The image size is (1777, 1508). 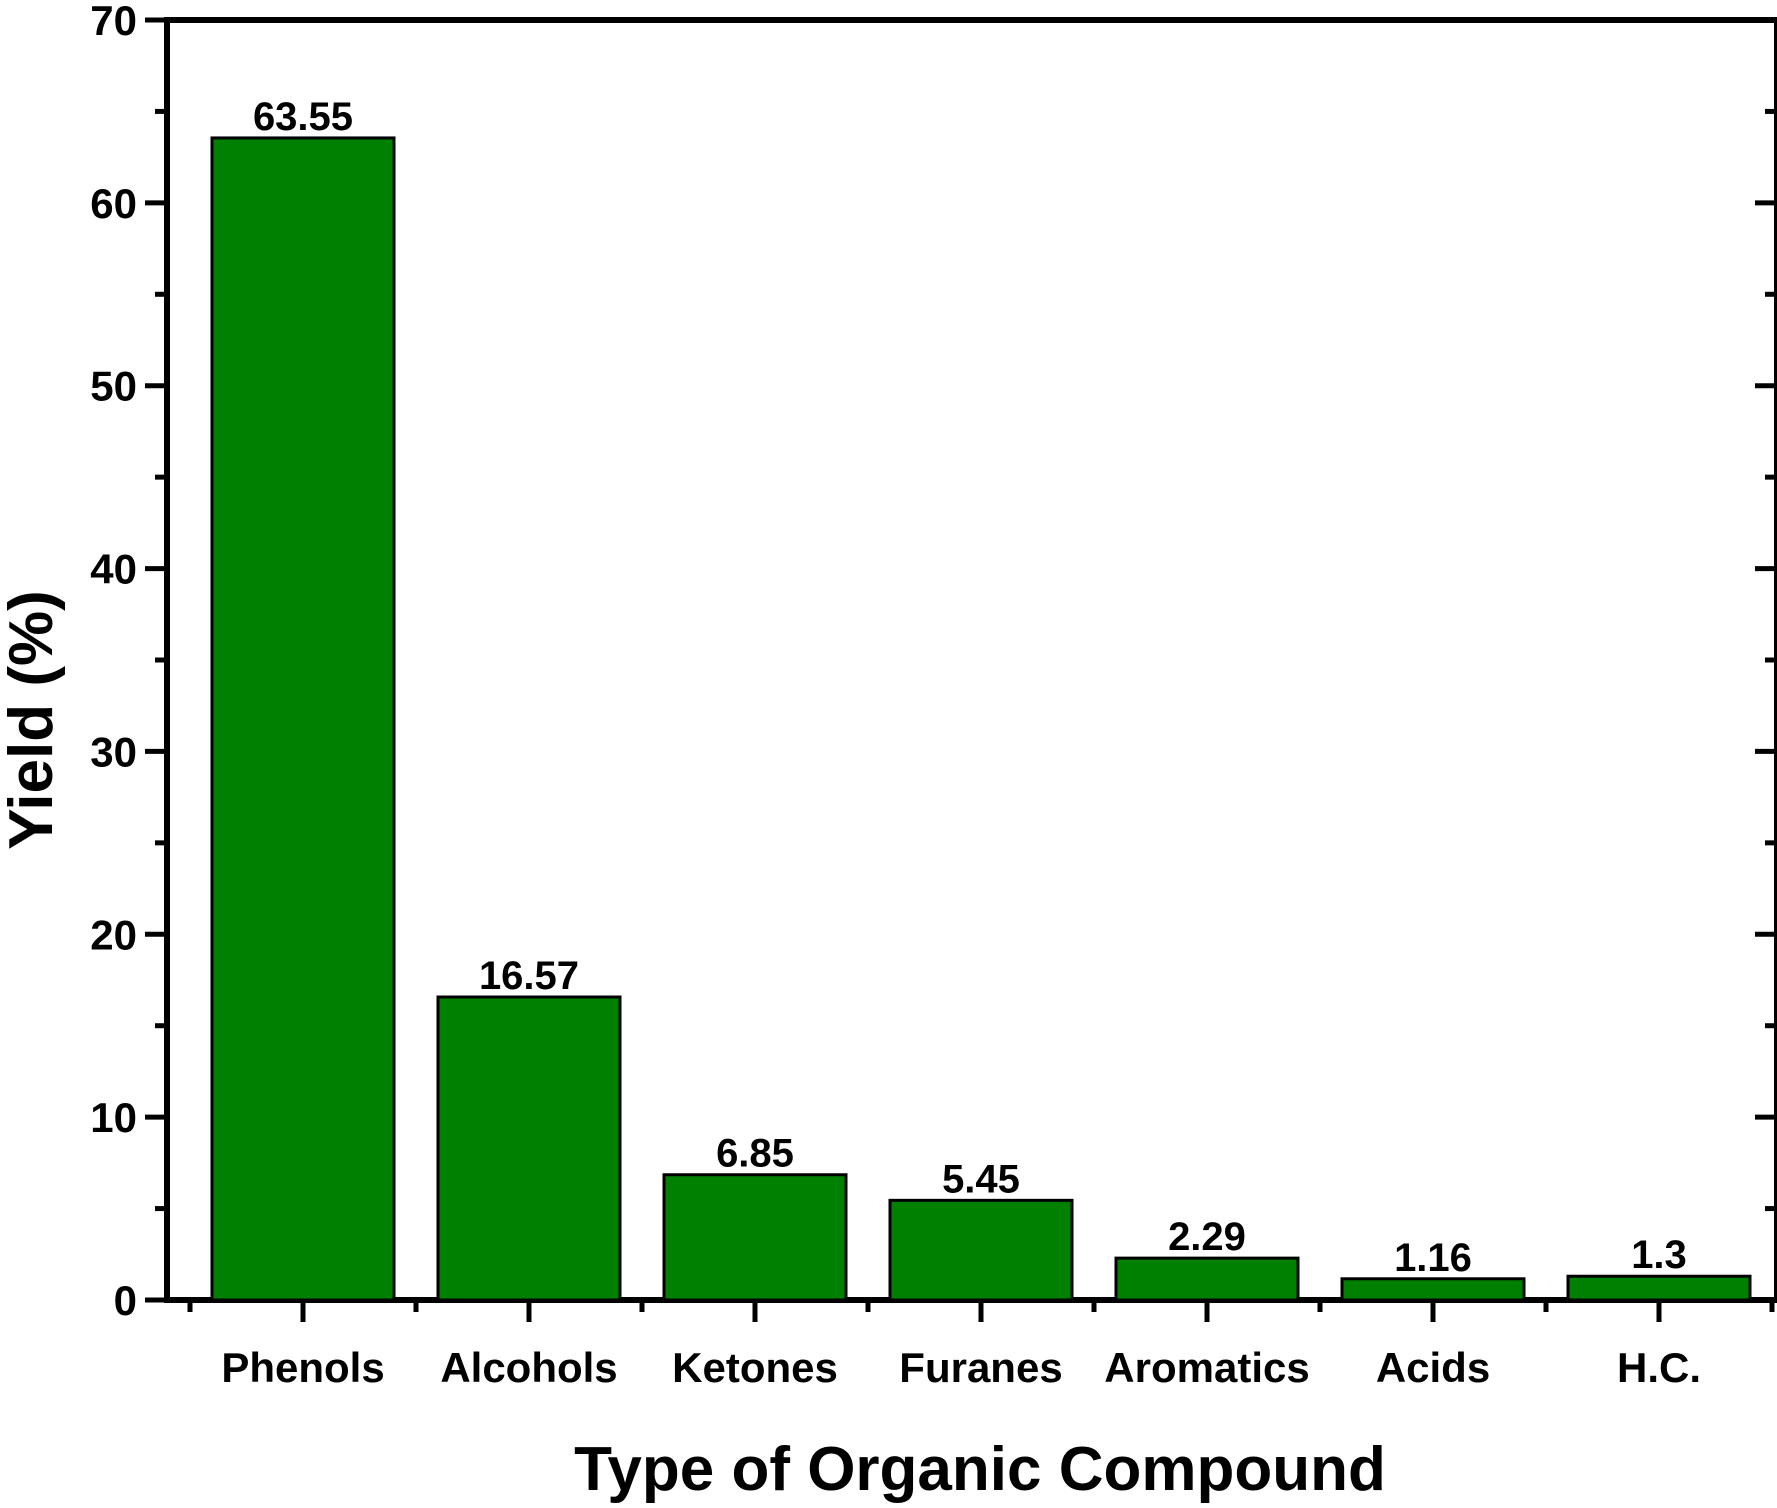 What do you see at coordinates (1207, 1237) in the screenshot?
I see `bar-value-label-4: 2.29` at bounding box center [1207, 1237].